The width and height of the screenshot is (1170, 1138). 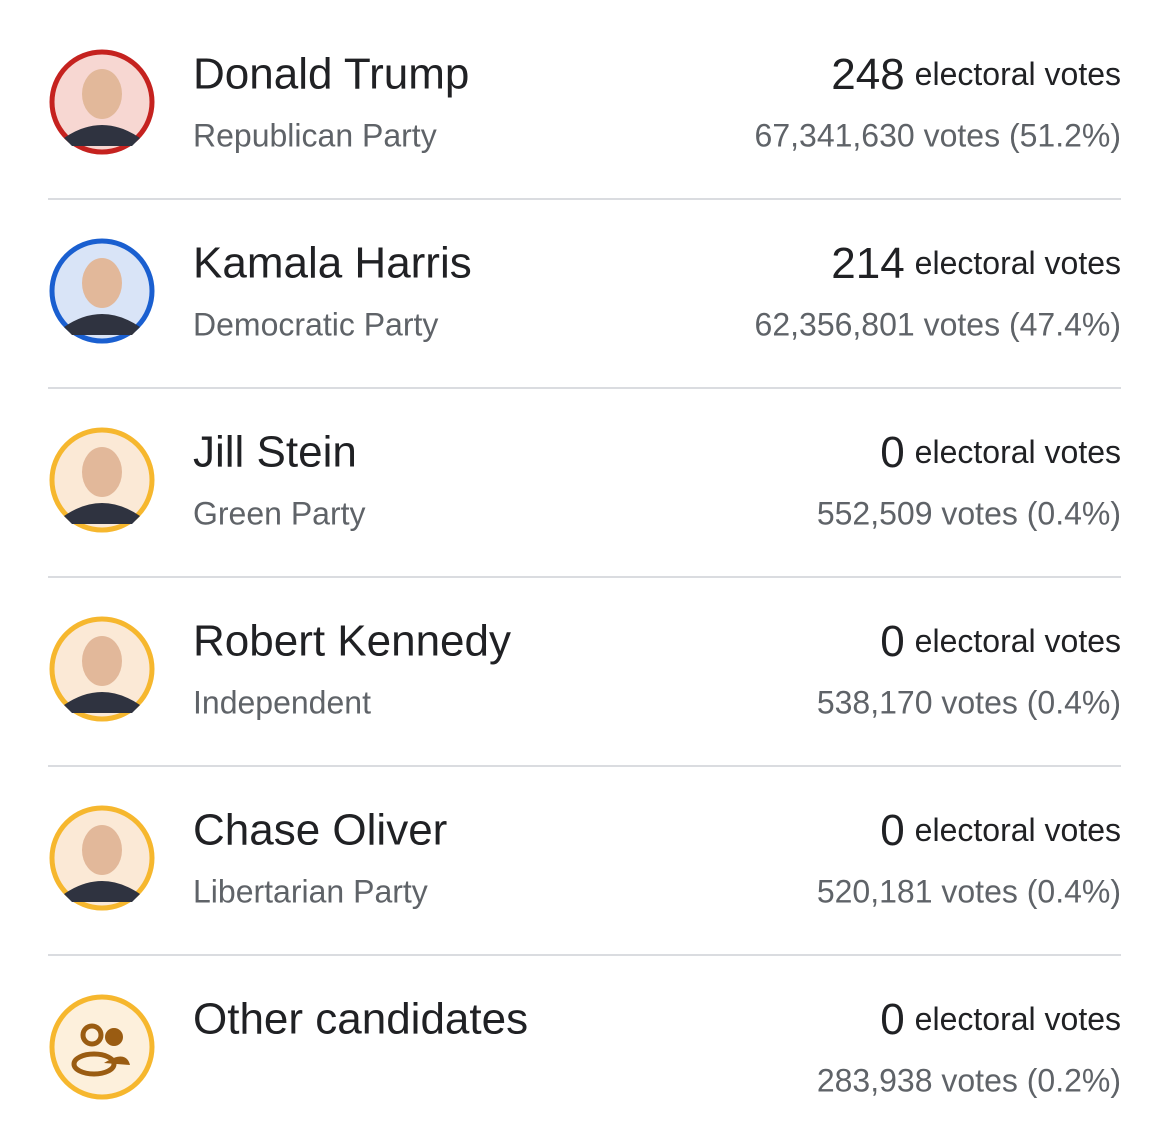 I want to click on candidate-name: Robert Kennedy, so click(x=352, y=641).